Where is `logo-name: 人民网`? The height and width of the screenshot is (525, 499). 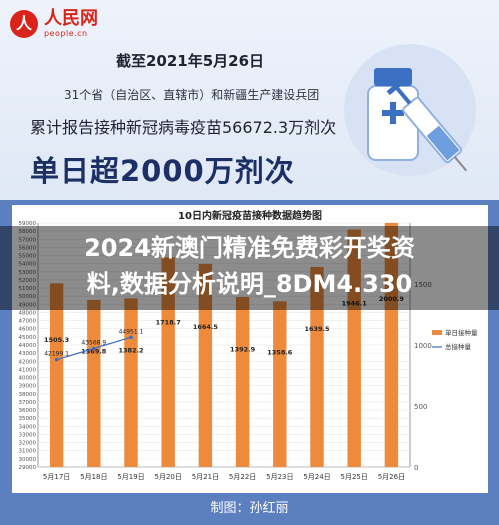 logo-name: 人民网 is located at coordinates (71, 18).